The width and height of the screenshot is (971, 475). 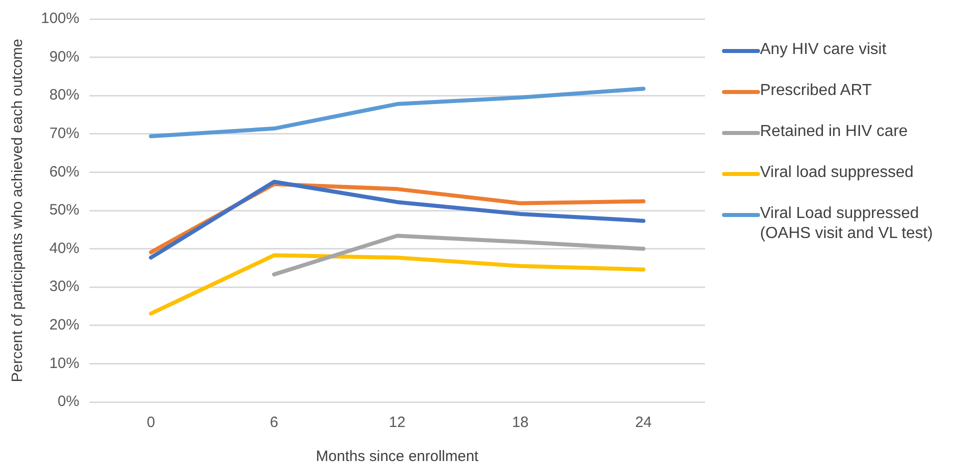 What do you see at coordinates (837, 173) in the screenshot?
I see `legend-label: Viral load suppressed` at bounding box center [837, 173].